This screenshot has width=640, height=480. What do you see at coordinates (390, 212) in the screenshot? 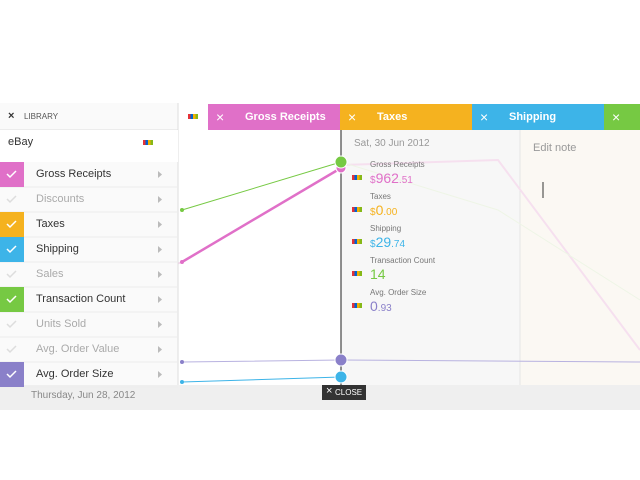
I see `value-cents: .00` at bounding box center [390, 212].